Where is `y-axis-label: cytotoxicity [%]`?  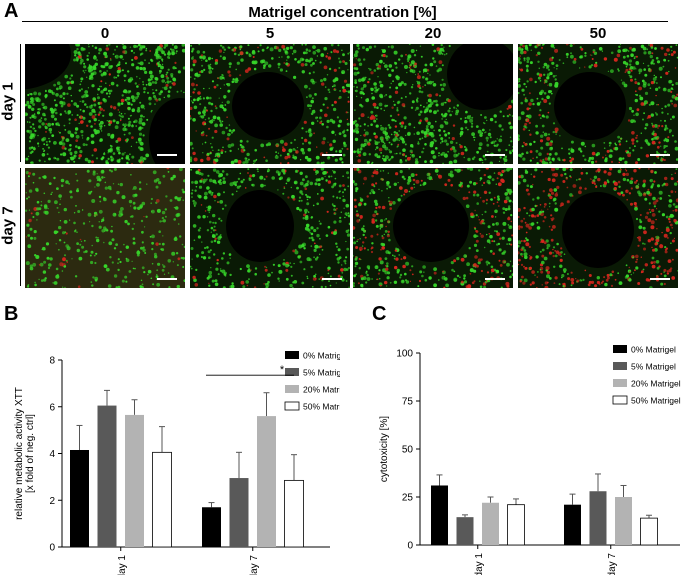
y-axis-label: cytotoxicity [%] is located at coordinates (384, 449).